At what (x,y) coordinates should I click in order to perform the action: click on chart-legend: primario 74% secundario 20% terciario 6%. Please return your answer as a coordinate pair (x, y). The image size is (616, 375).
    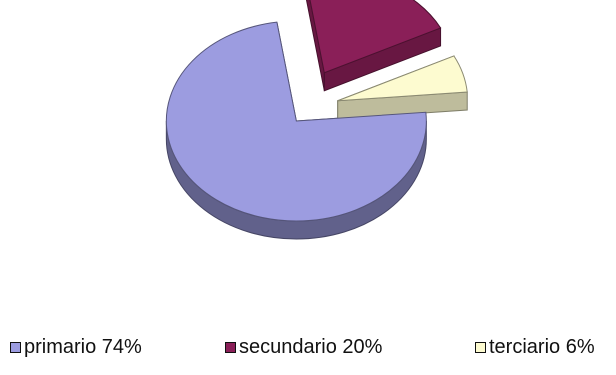
    Looking at the image, I should click on (308, 352).